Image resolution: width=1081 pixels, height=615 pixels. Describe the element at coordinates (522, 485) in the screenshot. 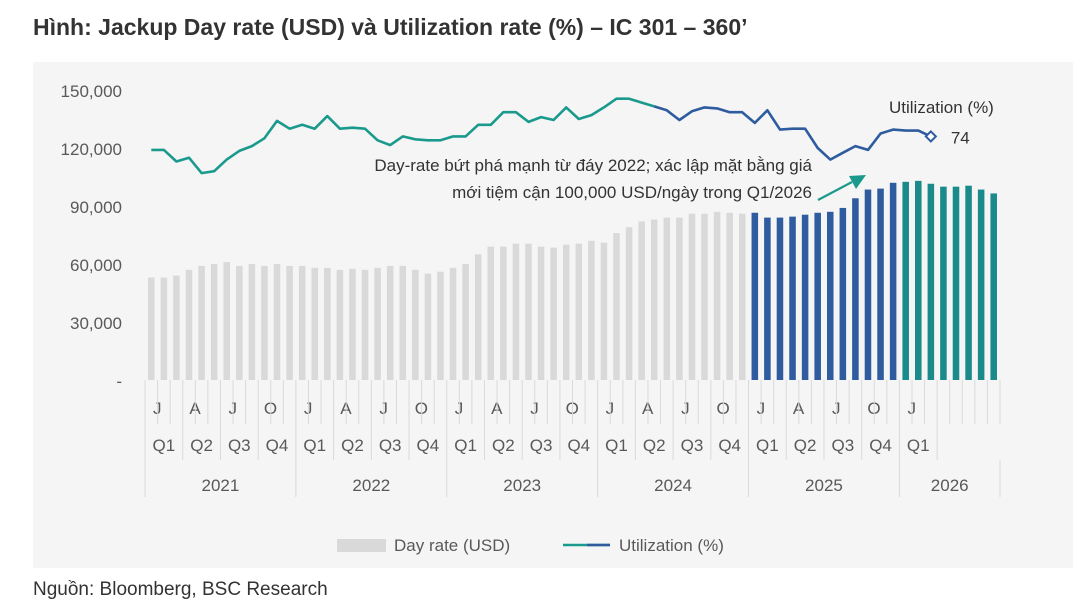

I see `x-year-label: 2023` at that location.